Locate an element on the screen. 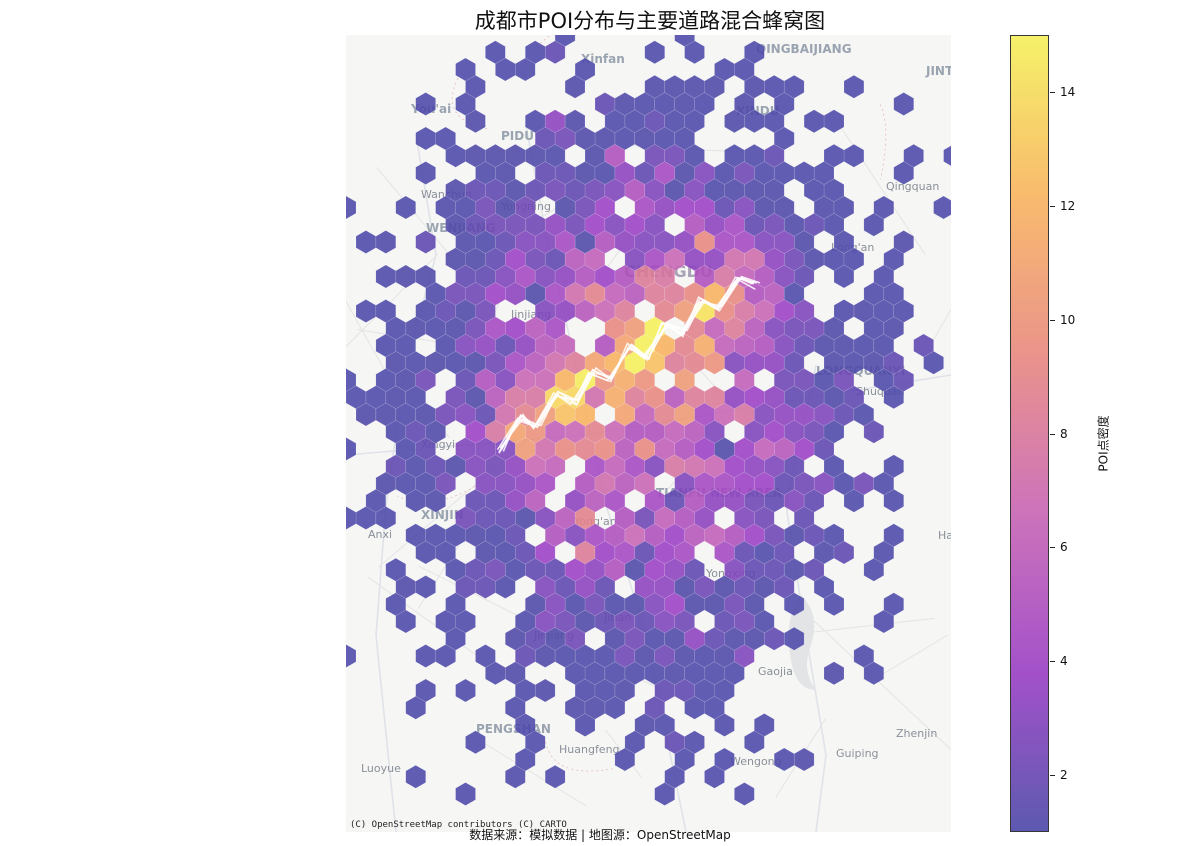 The image size is (1200, 846). map-label: Luoyue is located at coordinates (381, 768).